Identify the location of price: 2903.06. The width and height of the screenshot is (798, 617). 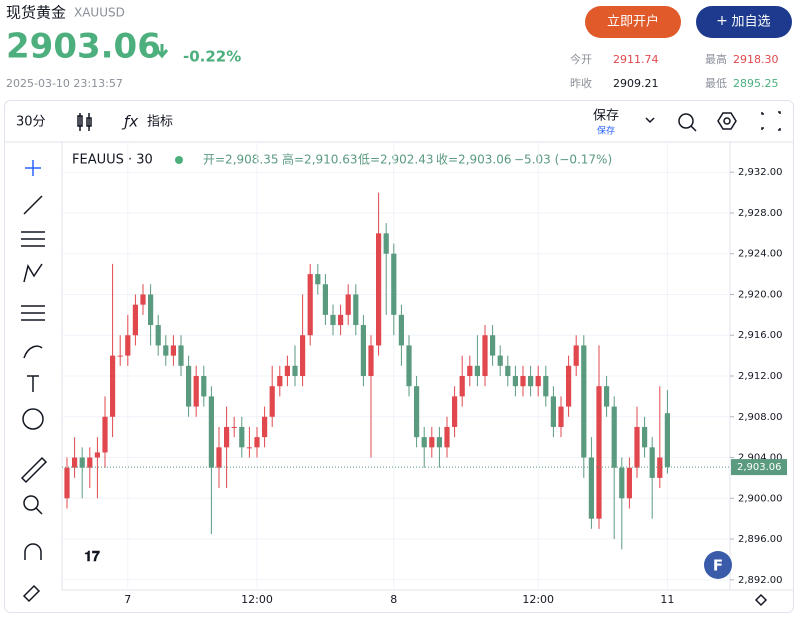
(83, 47).